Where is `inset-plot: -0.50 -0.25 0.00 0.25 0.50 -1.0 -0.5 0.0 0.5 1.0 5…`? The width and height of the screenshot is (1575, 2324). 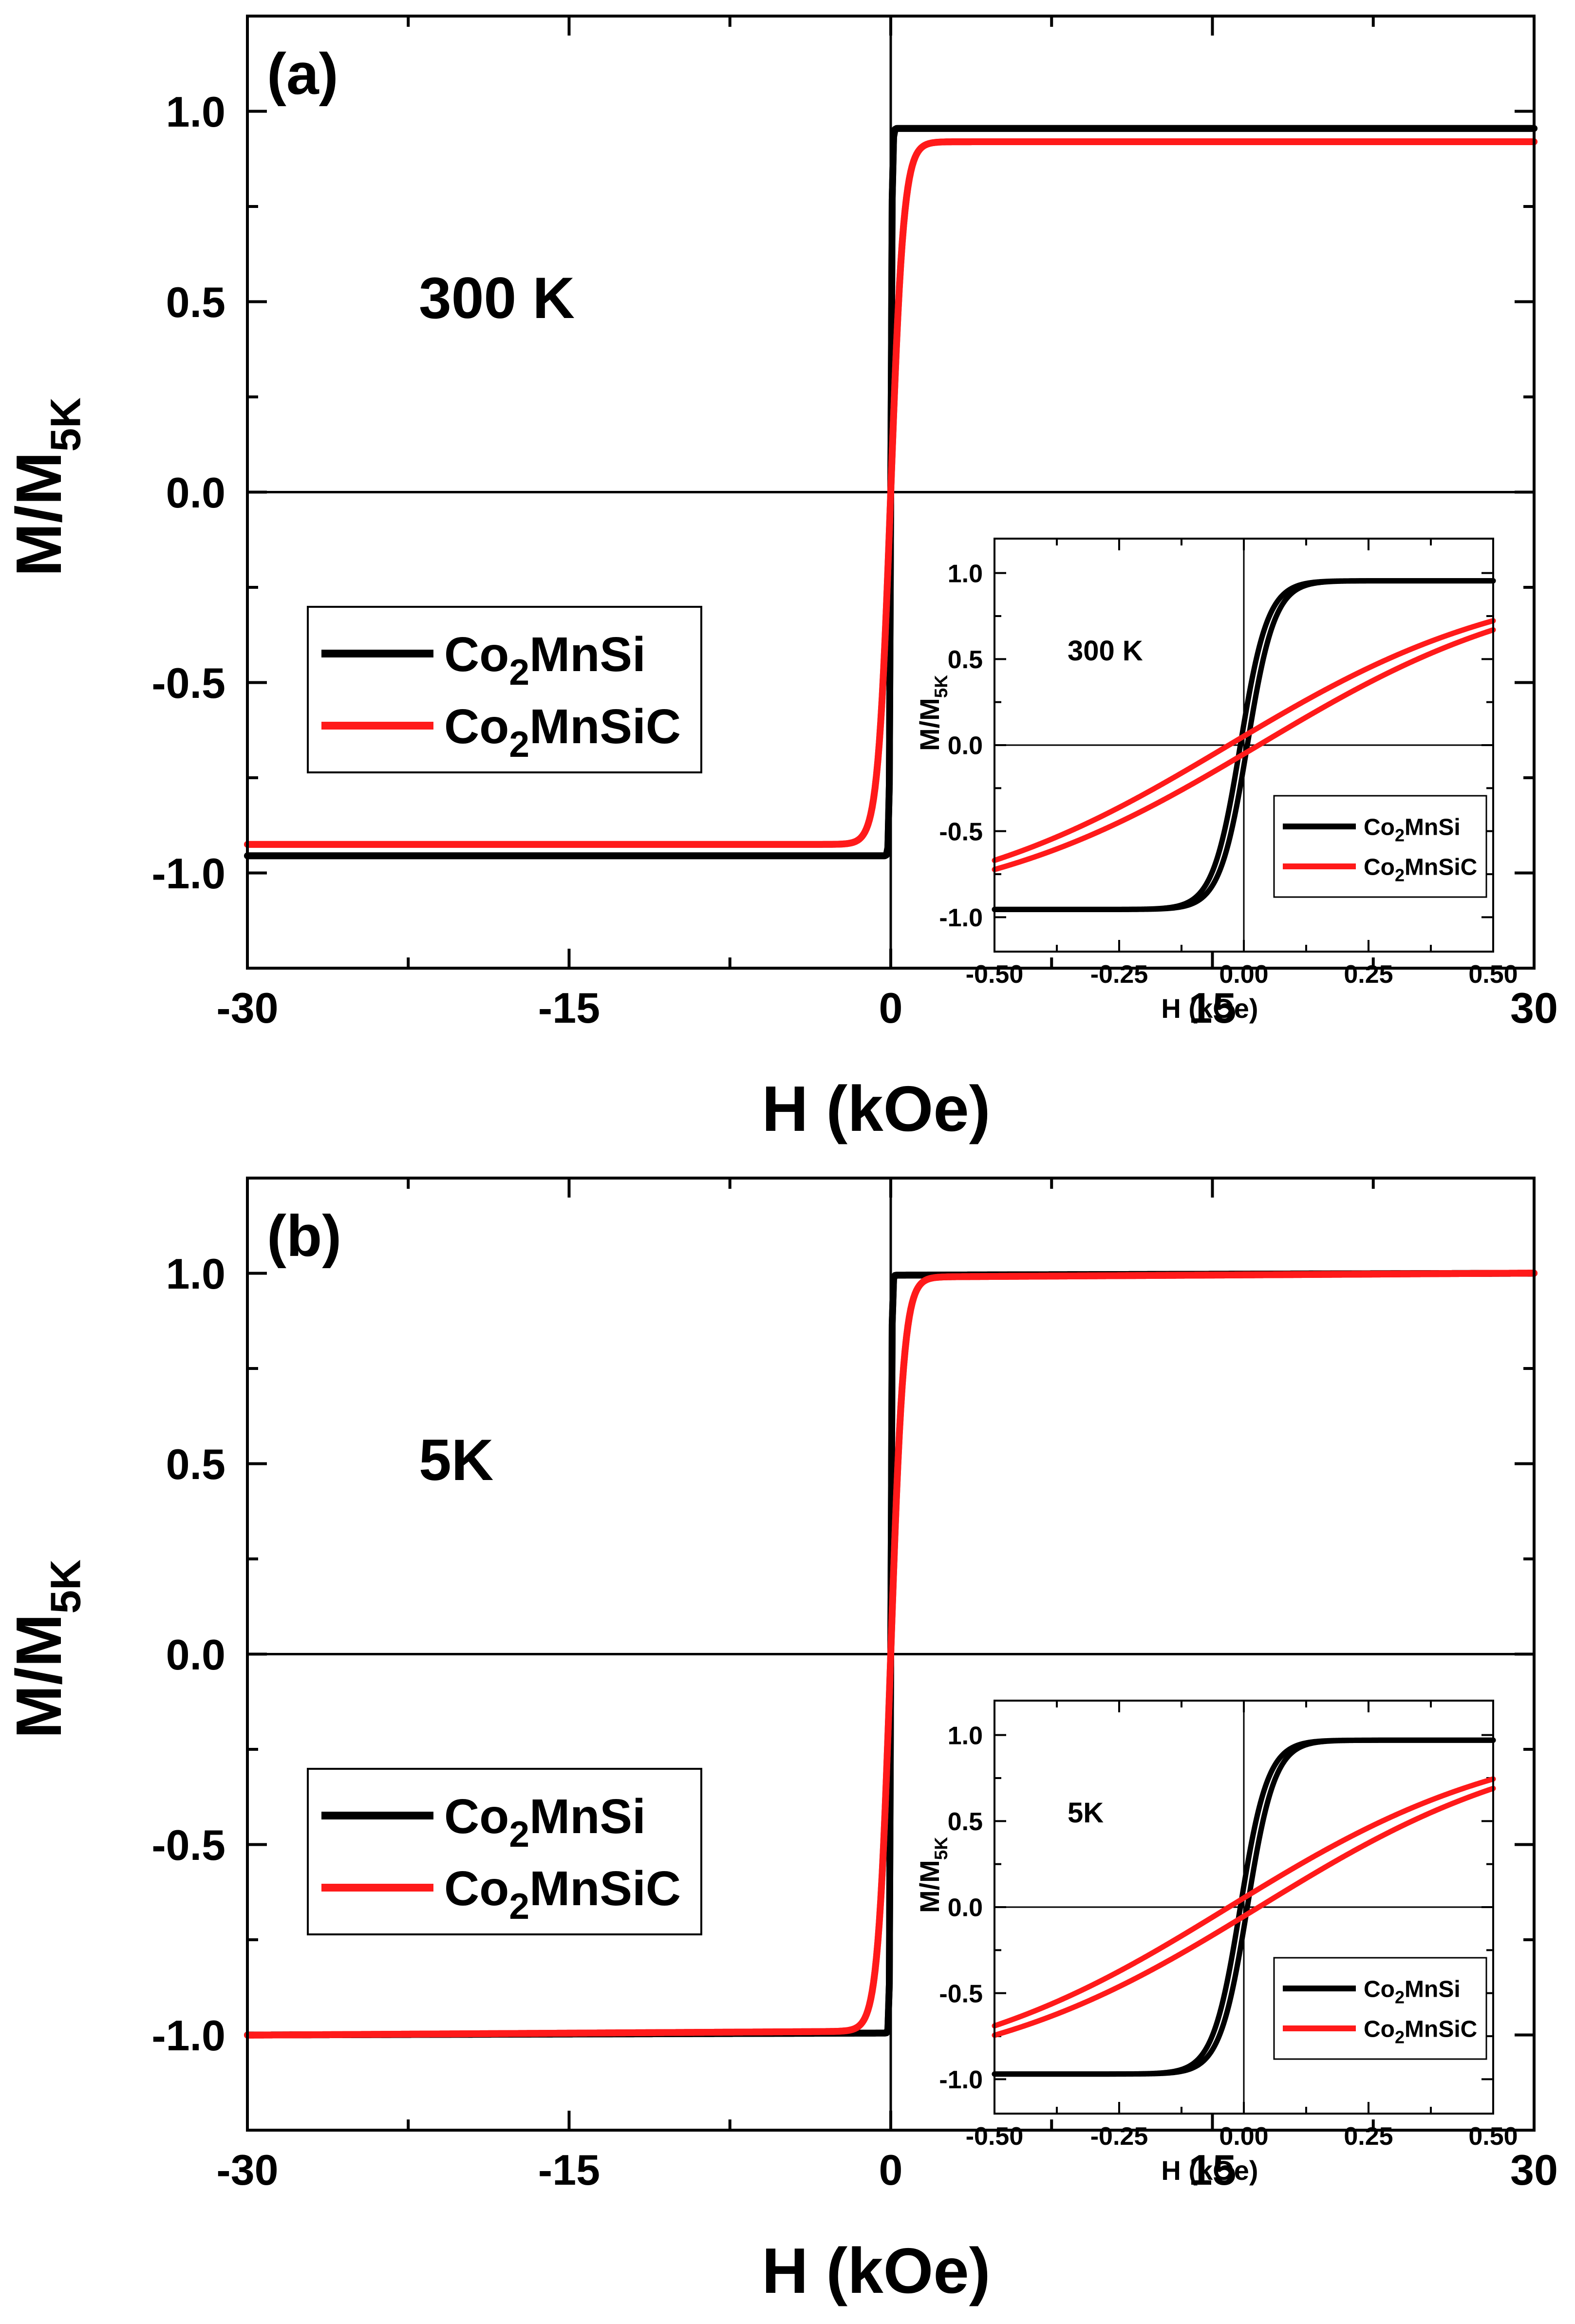
inset-plot: -0.50 -0.25 0.00 0.25 0.50 -1.0 -0.5 0.0 0.5 1.0 5… is located at coordinates (1216, 1943).